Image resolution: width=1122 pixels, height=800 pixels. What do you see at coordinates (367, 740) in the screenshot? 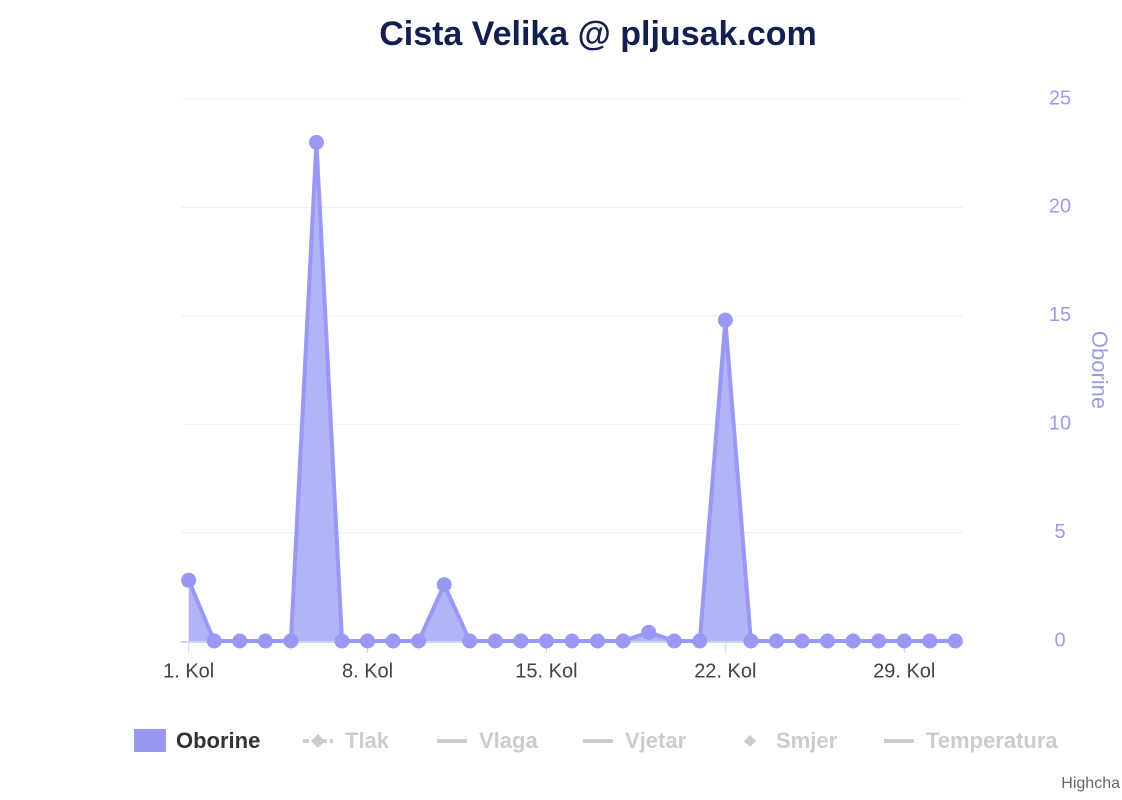
I see `legend-label: Tlak` at bounding box center [367, 740].